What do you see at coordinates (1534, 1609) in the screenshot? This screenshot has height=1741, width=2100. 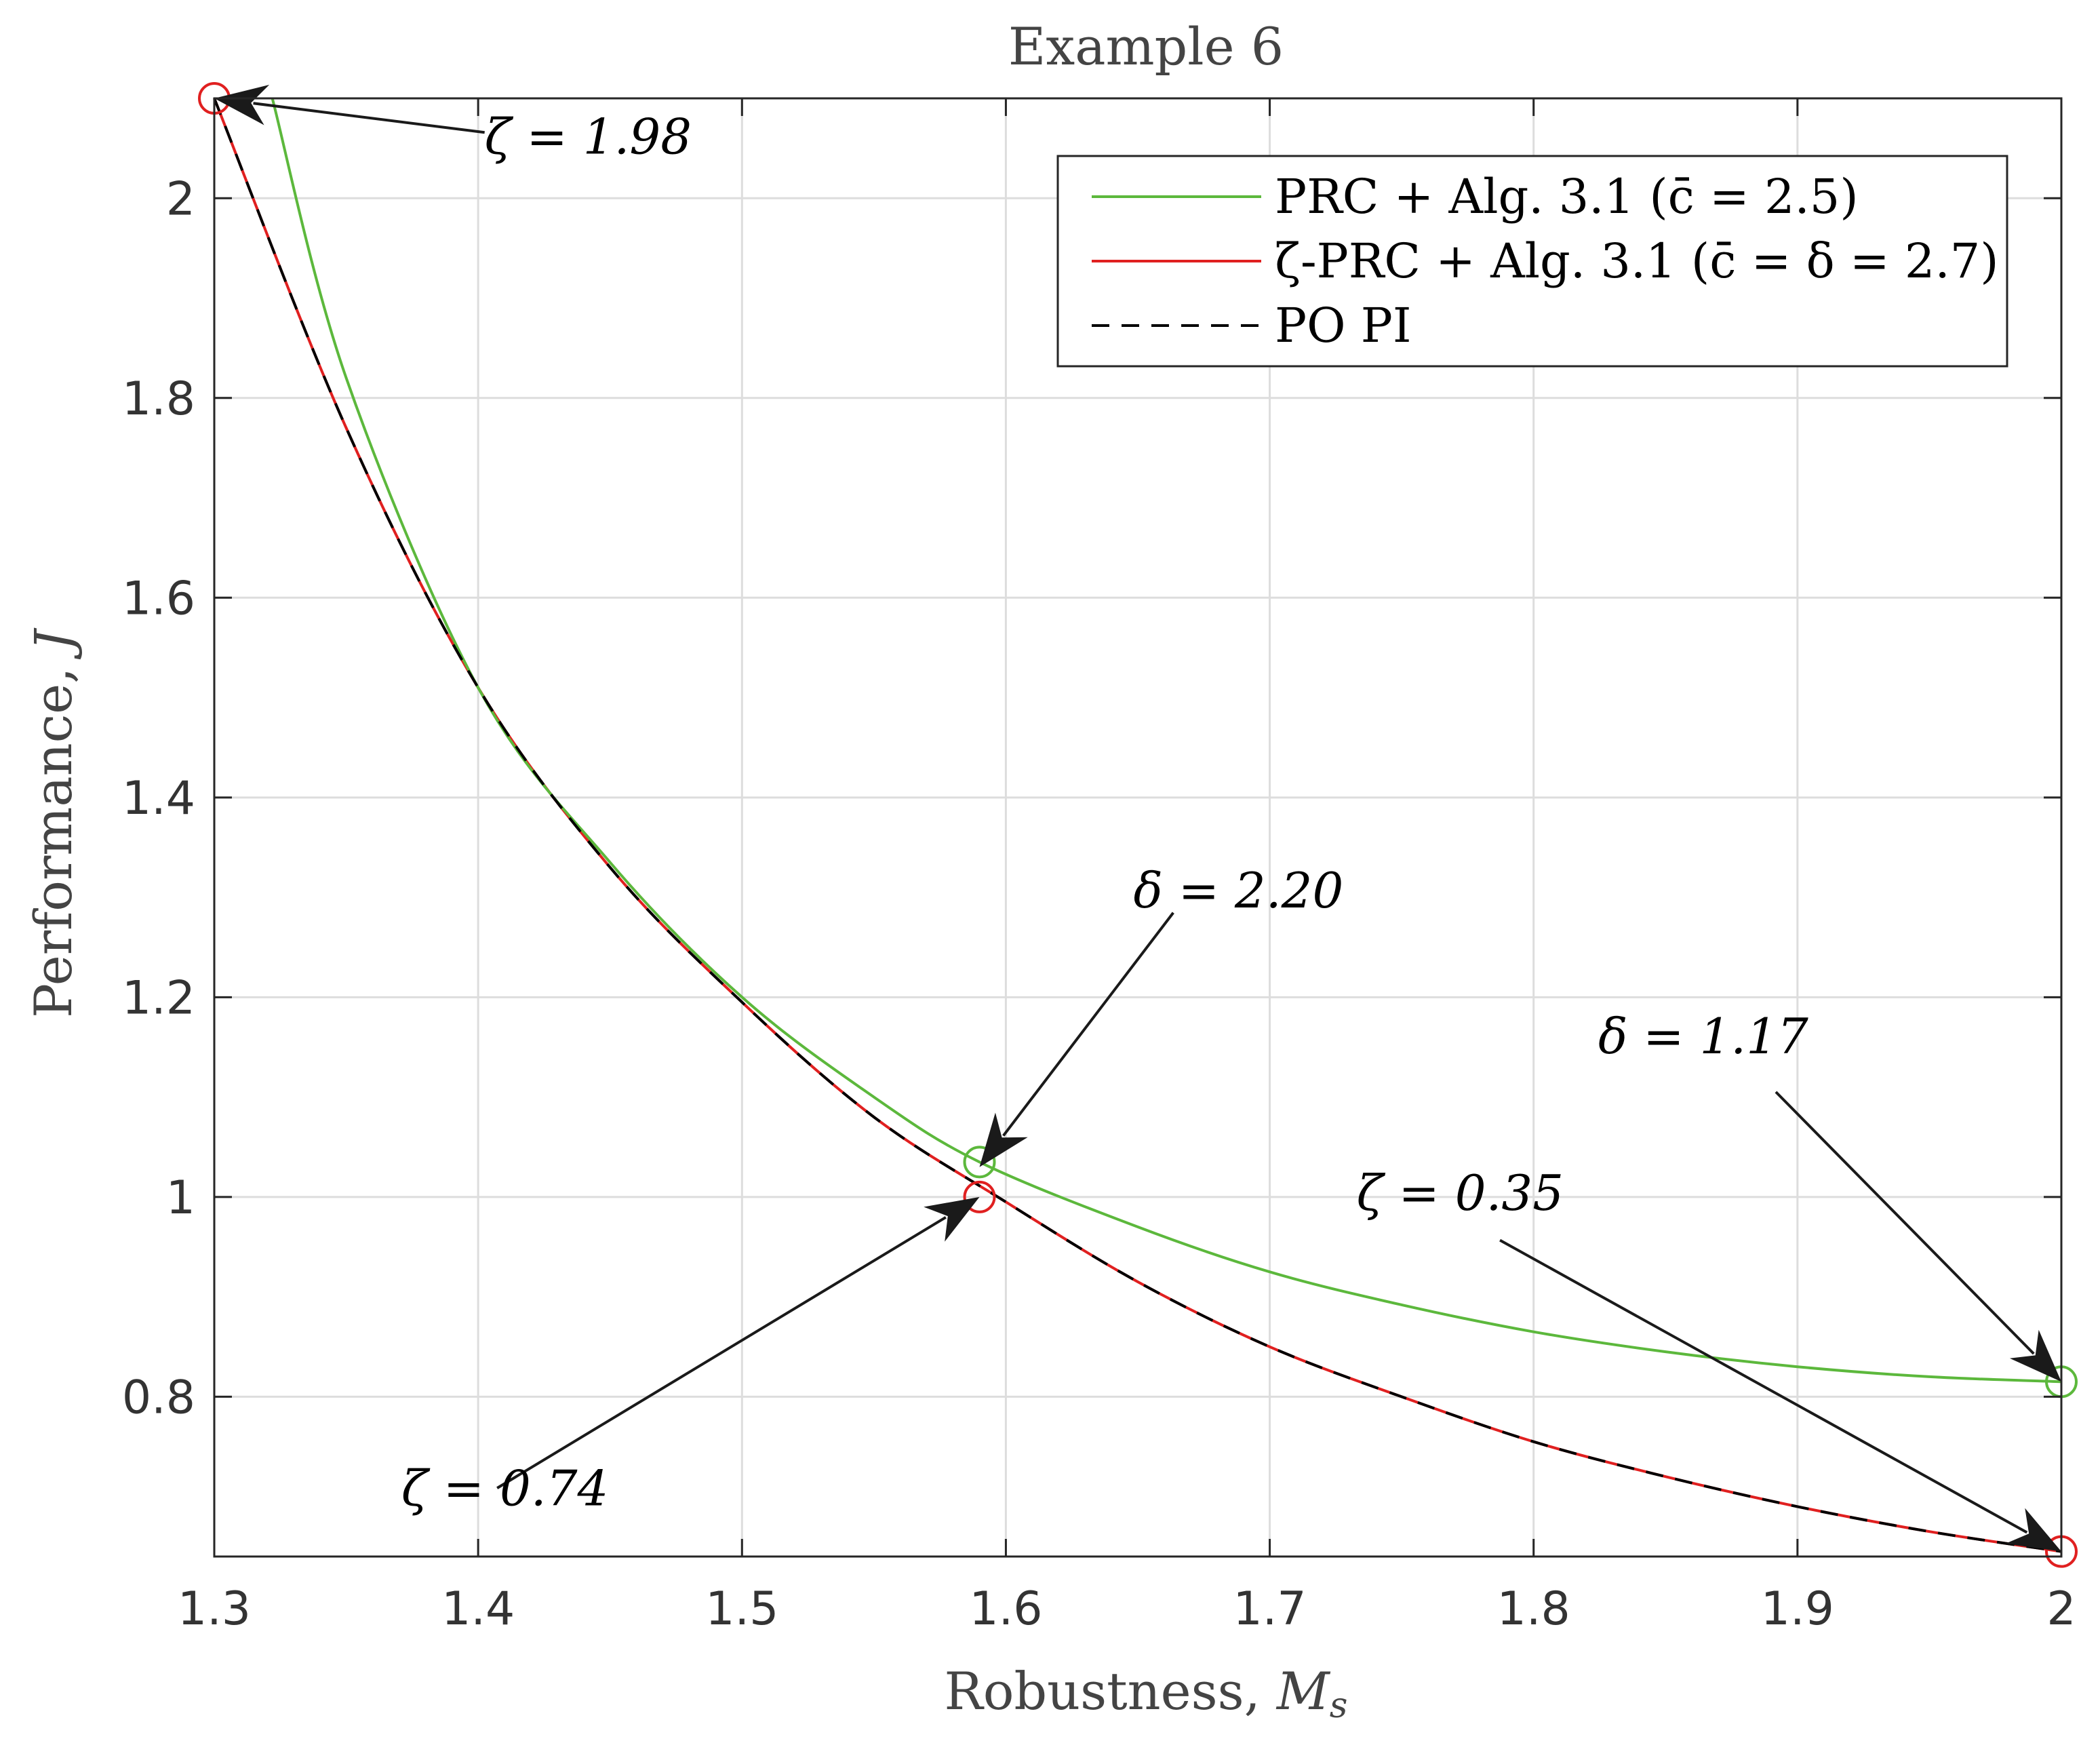 I see `x-tick-label: 1.8` at bounding box center [1534, 1609].